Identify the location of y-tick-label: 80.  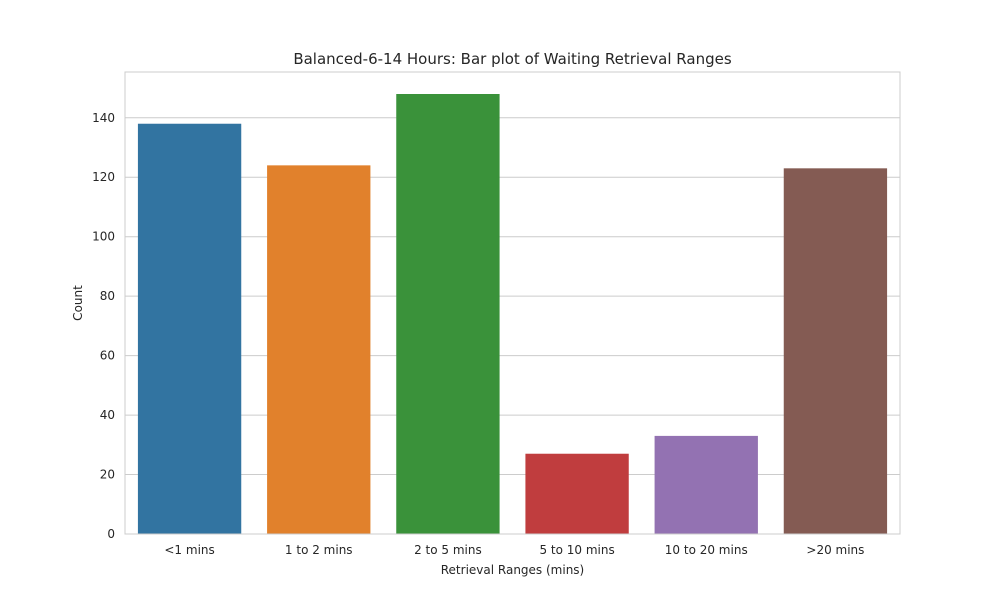
(107, 296).